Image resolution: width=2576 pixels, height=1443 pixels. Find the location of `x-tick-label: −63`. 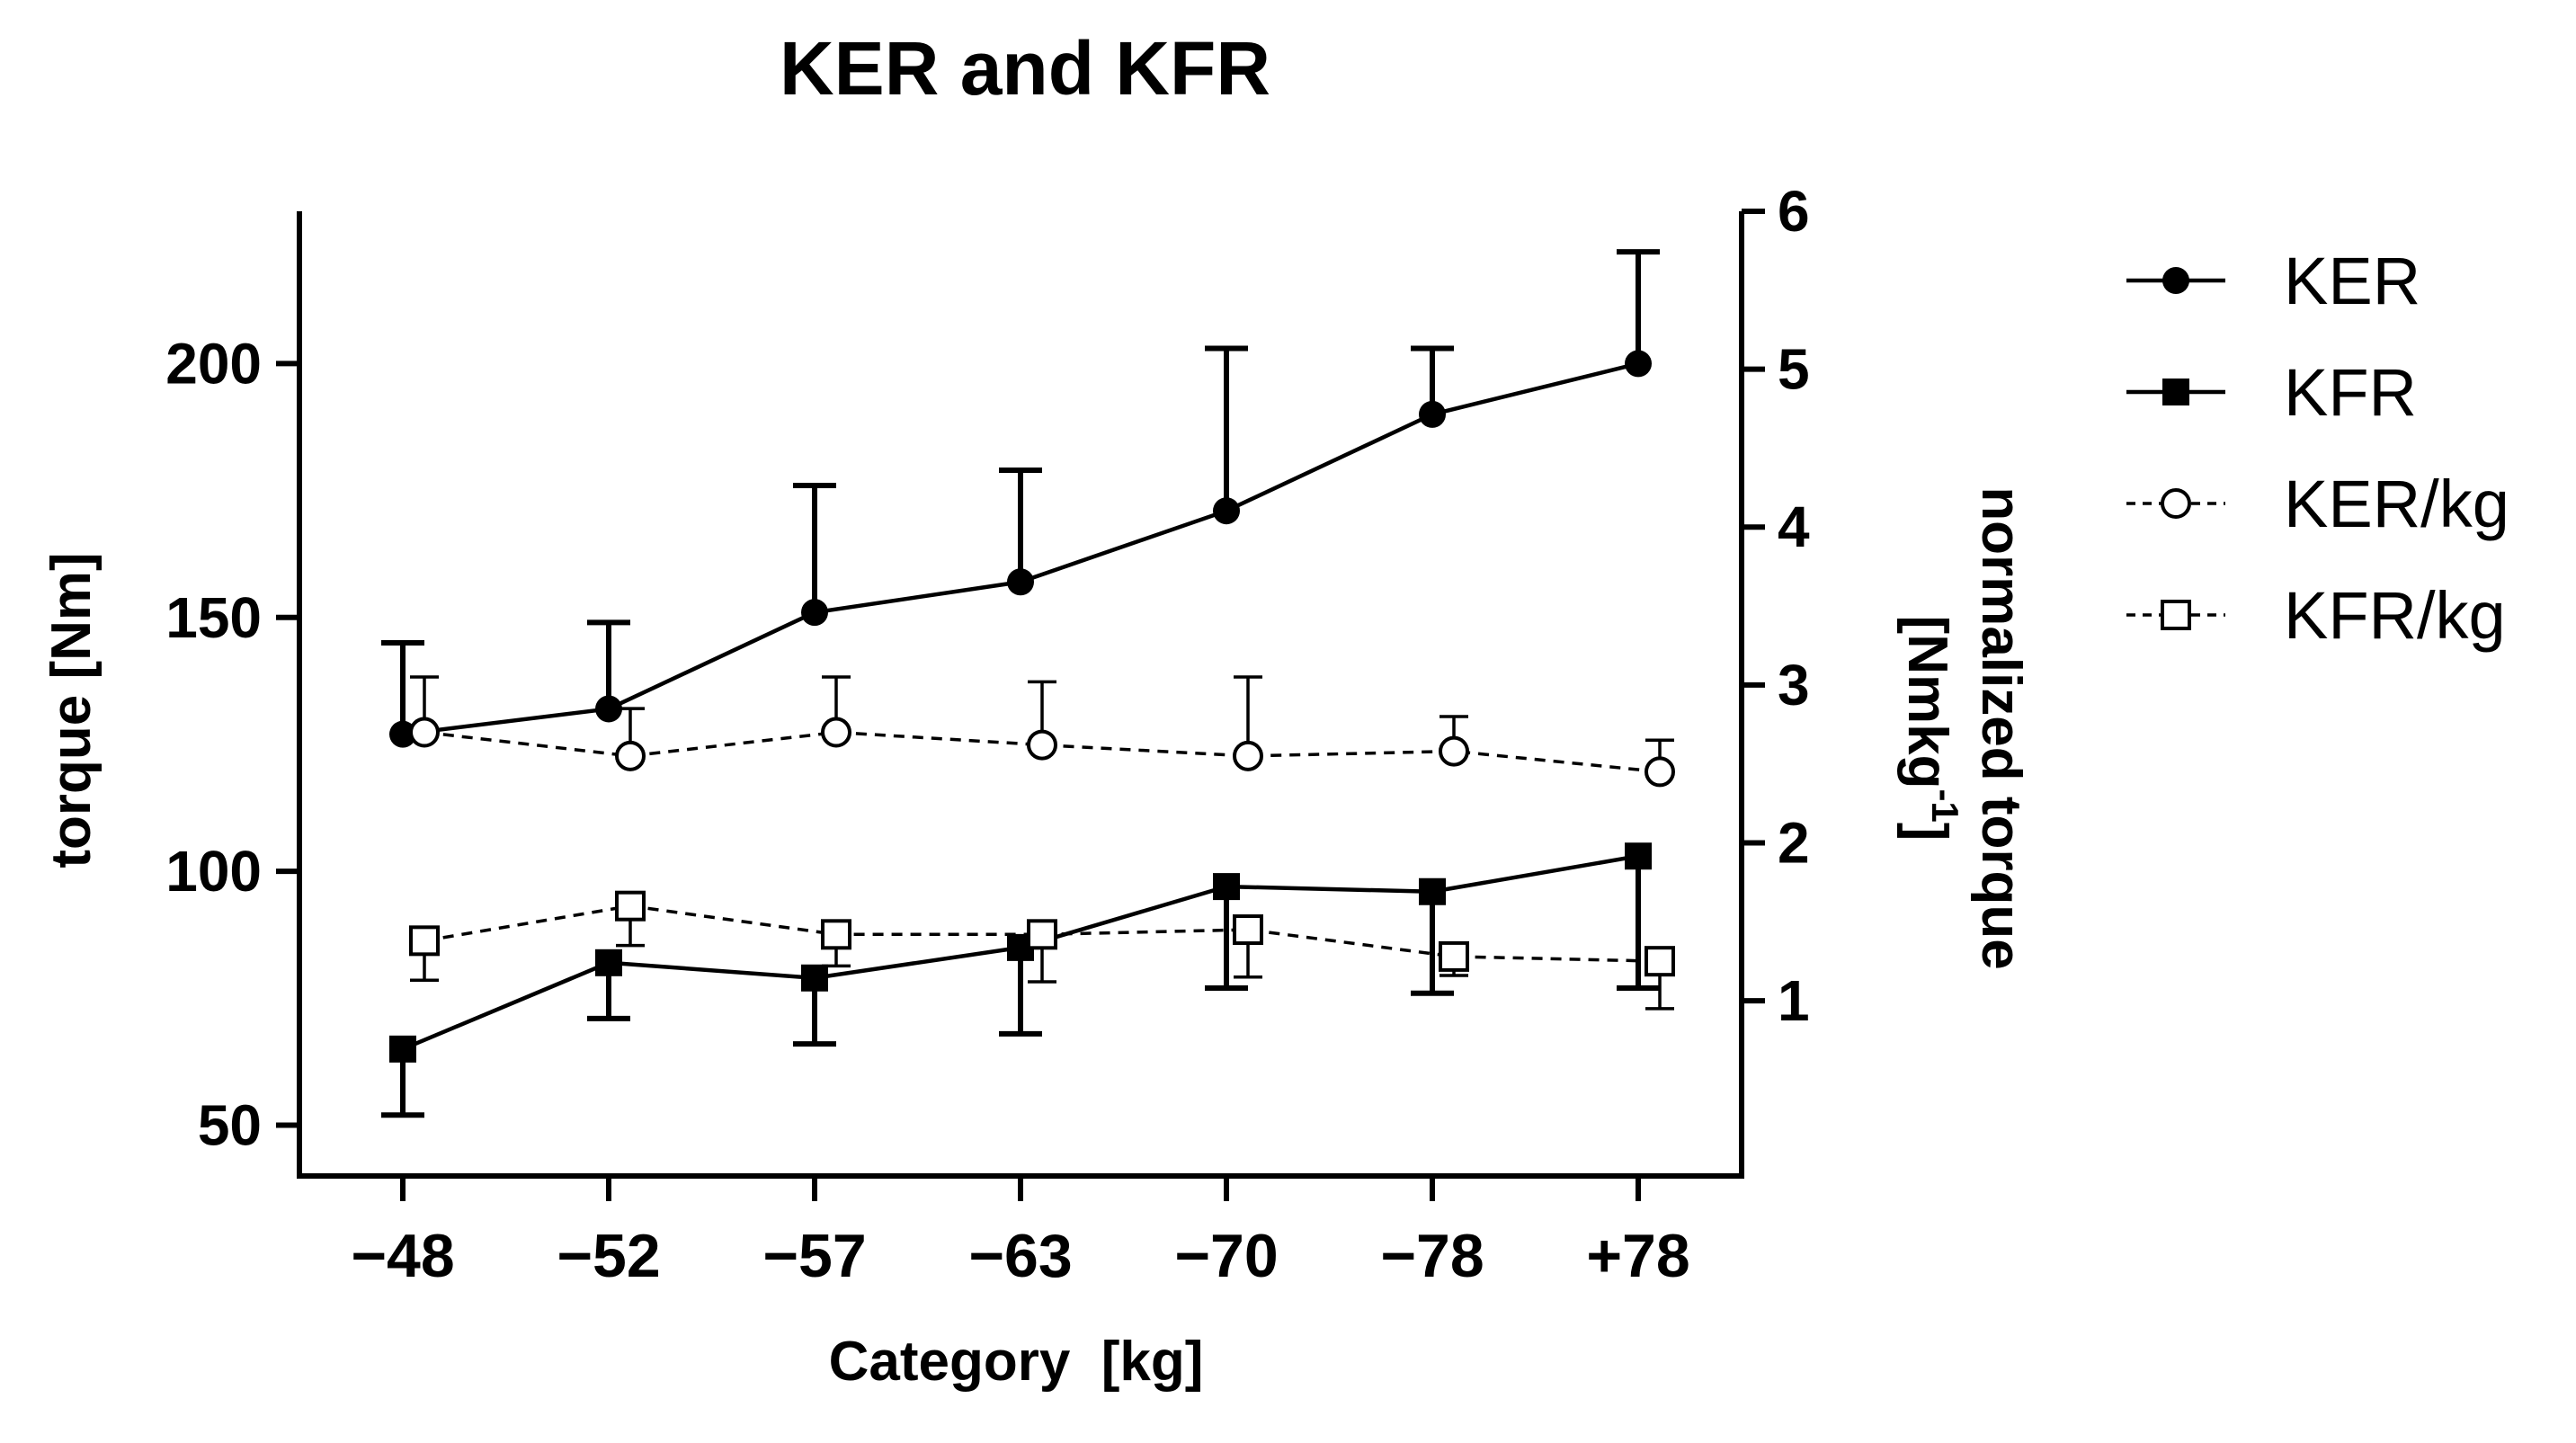

x-tick-label: −63 is located at coordinates (1020, 1256).